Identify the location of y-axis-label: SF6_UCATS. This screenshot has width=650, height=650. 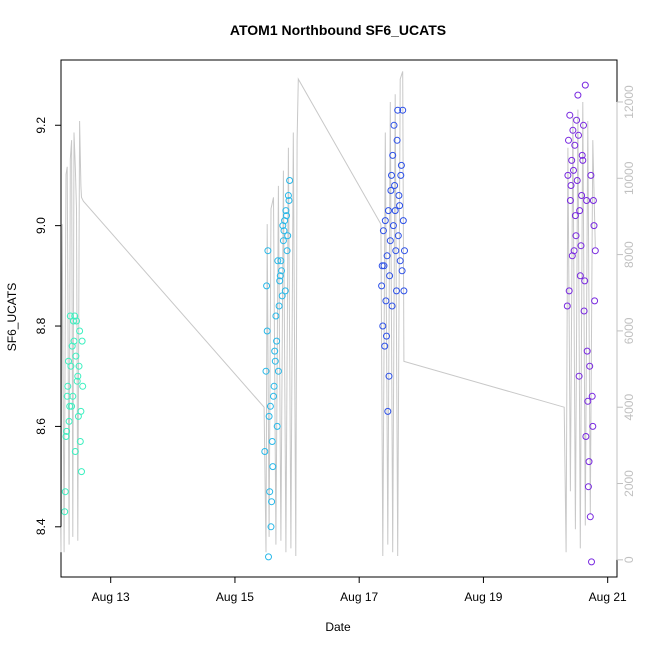
(12, 317).